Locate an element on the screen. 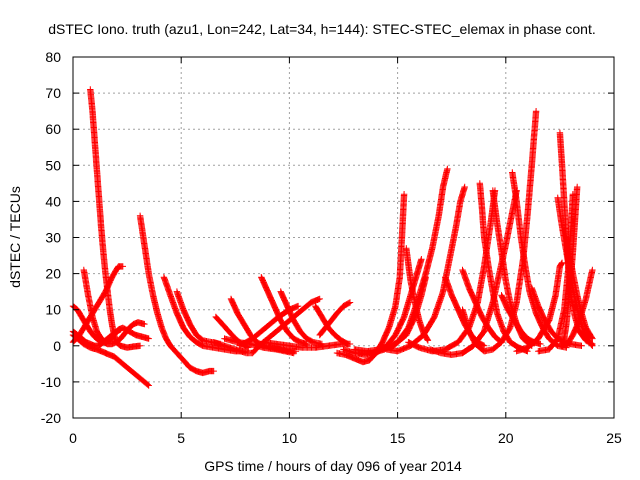 This screenshot has width=640, height=480. y-tick-label: 40 is located at coordinates (53, 201).